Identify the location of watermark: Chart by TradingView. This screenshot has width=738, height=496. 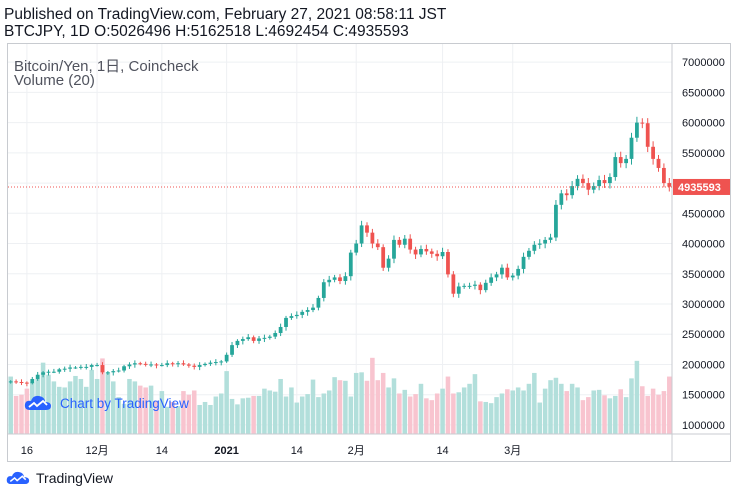
(106, 403).